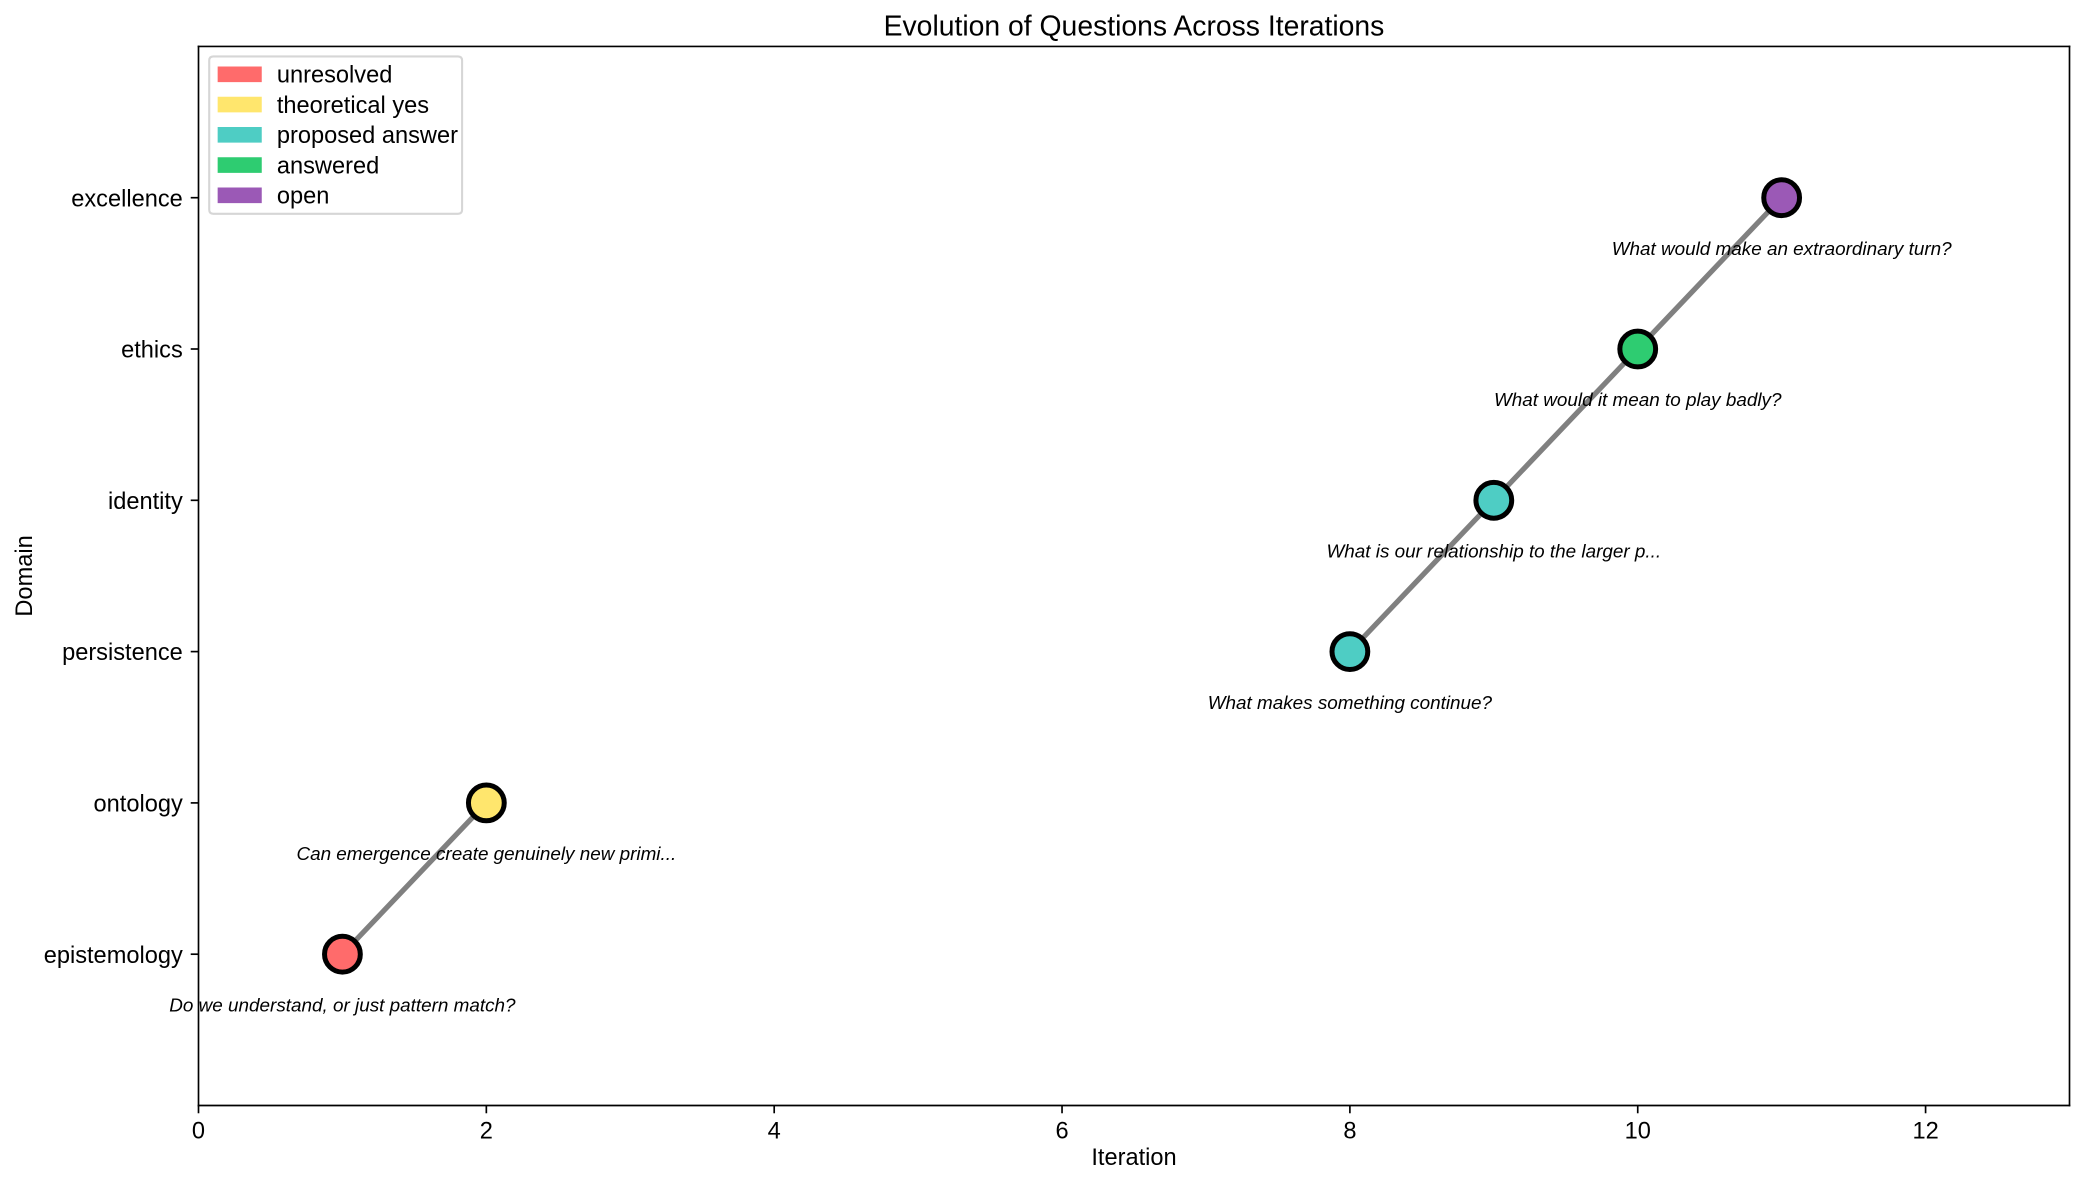 Image resolution: width=2083 pixels, height=1184 pixels. Describe the element at coordinates (1925, 1131) in the screenshot. I see `svg-text: 12` at that location.